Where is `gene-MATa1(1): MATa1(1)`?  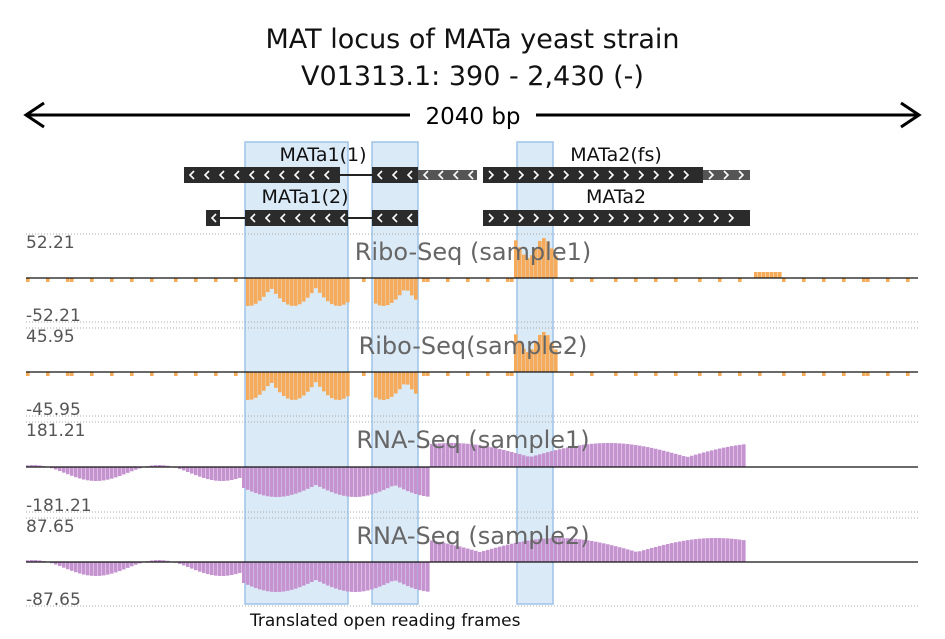
gene-MATa1(1): MATa1(1) is located at coordinates (330, 163).